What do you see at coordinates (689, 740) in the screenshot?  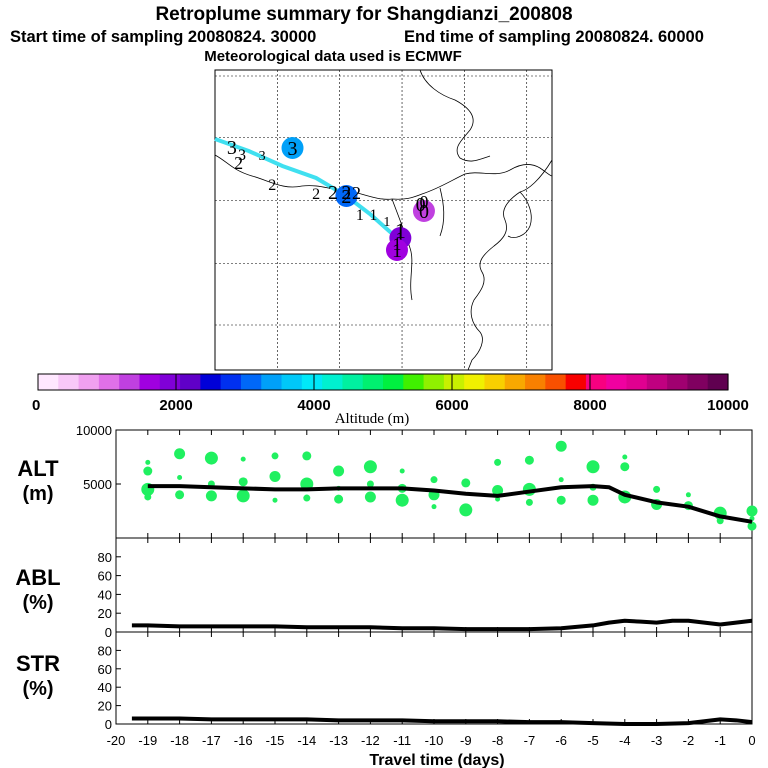 I see `x-tick-label: -2` at bounding box center [689, 740].